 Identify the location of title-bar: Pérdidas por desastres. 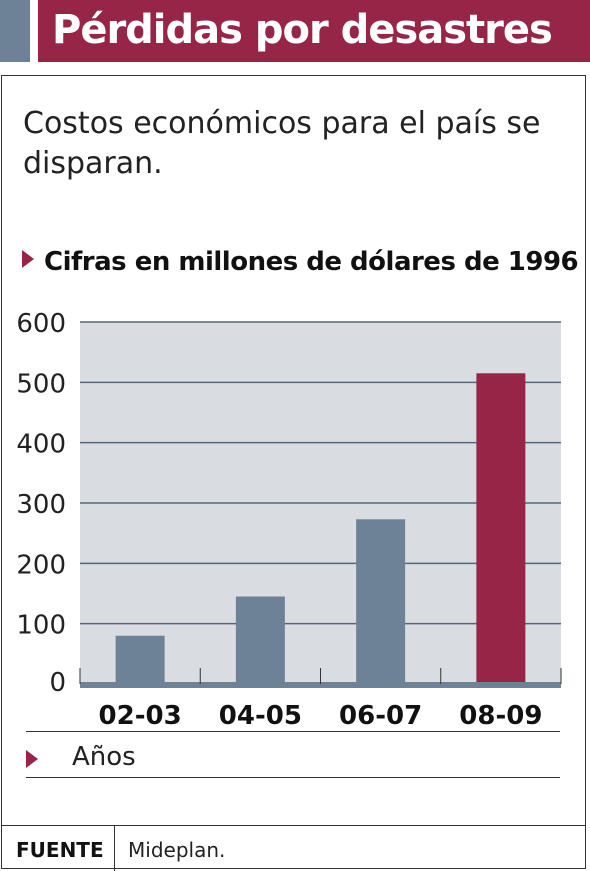
(295, 31).